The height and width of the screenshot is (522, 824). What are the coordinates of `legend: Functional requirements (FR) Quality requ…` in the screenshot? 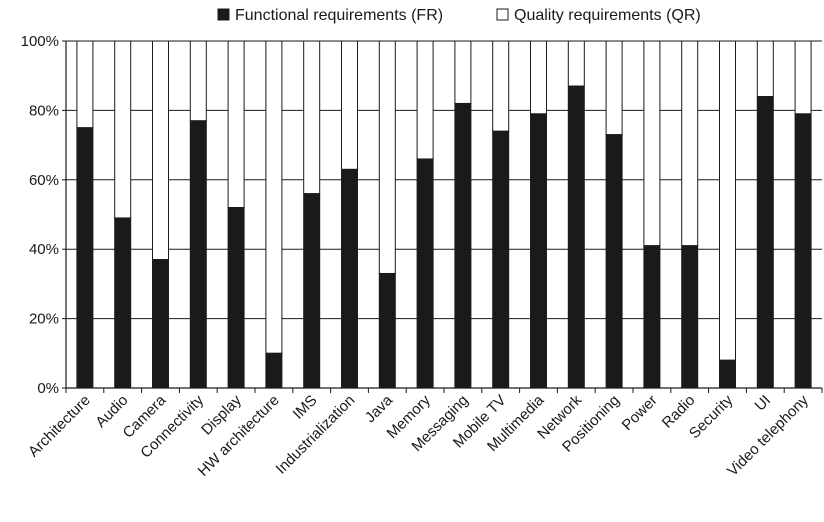 It's located at (459, 15).